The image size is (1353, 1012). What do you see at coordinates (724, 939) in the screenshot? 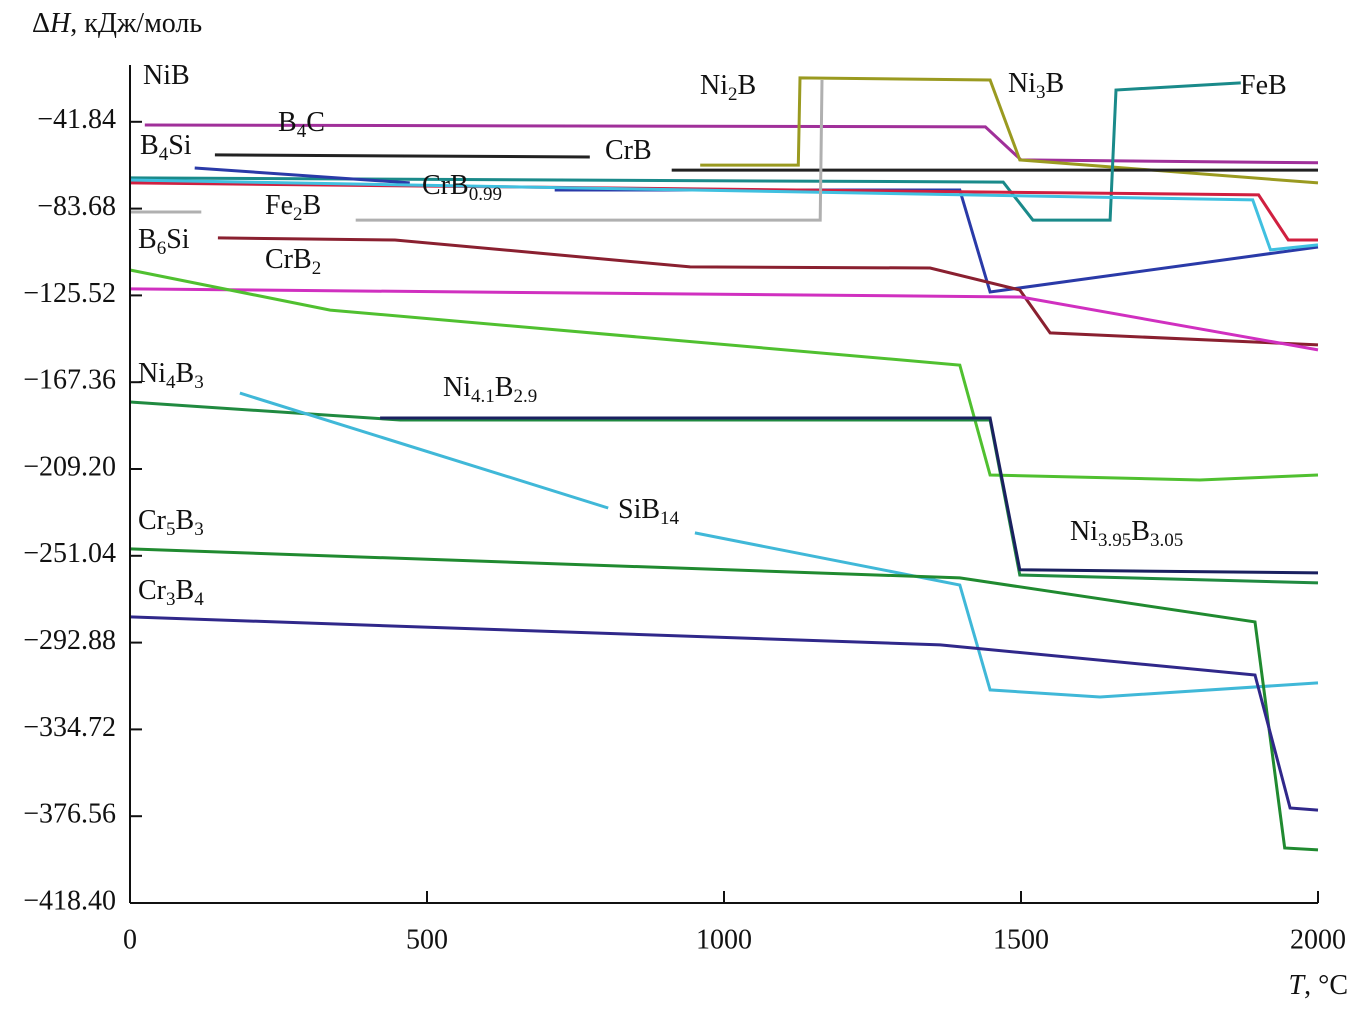
I see `x-tick-label: 1000` at bounding box center [724, 939].